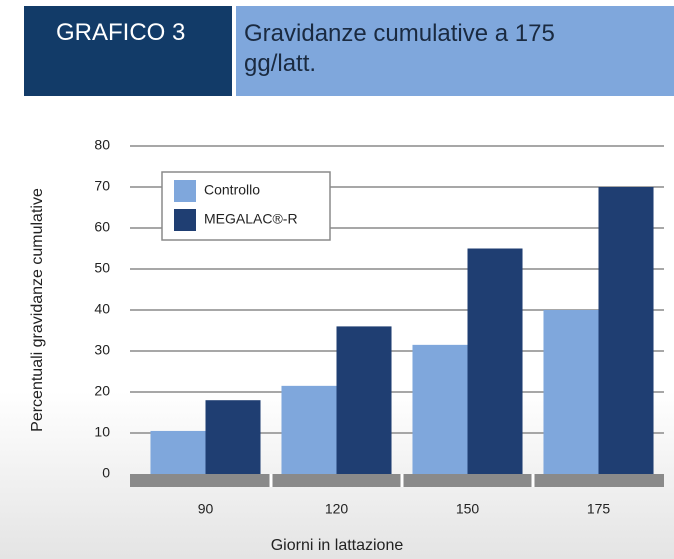  What do you see at coordinates (102, 268) in the screenshot?
I see `y-tick-label: 50` at bounding box center [102, 268].